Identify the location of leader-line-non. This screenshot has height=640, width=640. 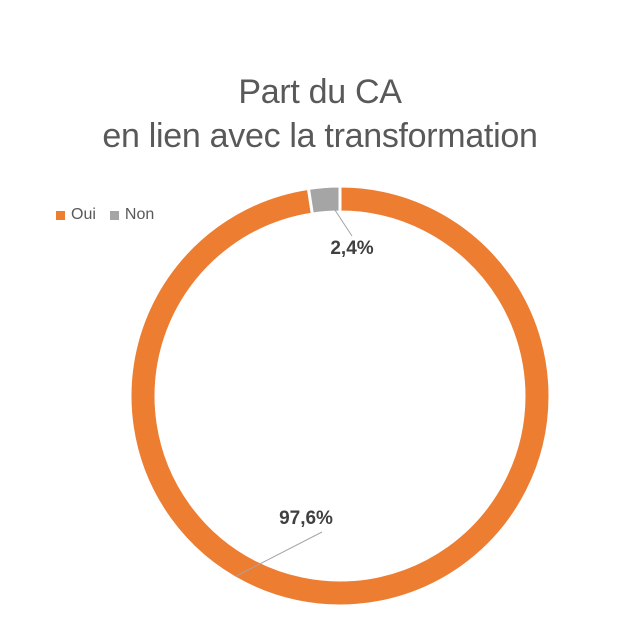
(338, 215).